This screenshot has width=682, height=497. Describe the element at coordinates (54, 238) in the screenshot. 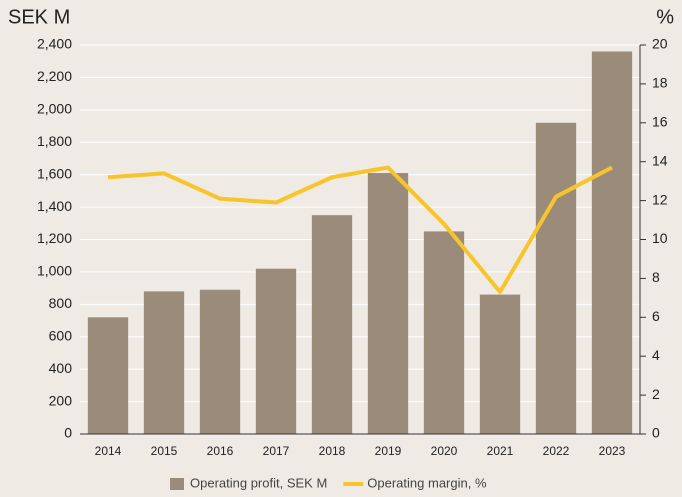

I see `y-tick-label: 1,200` at that location.